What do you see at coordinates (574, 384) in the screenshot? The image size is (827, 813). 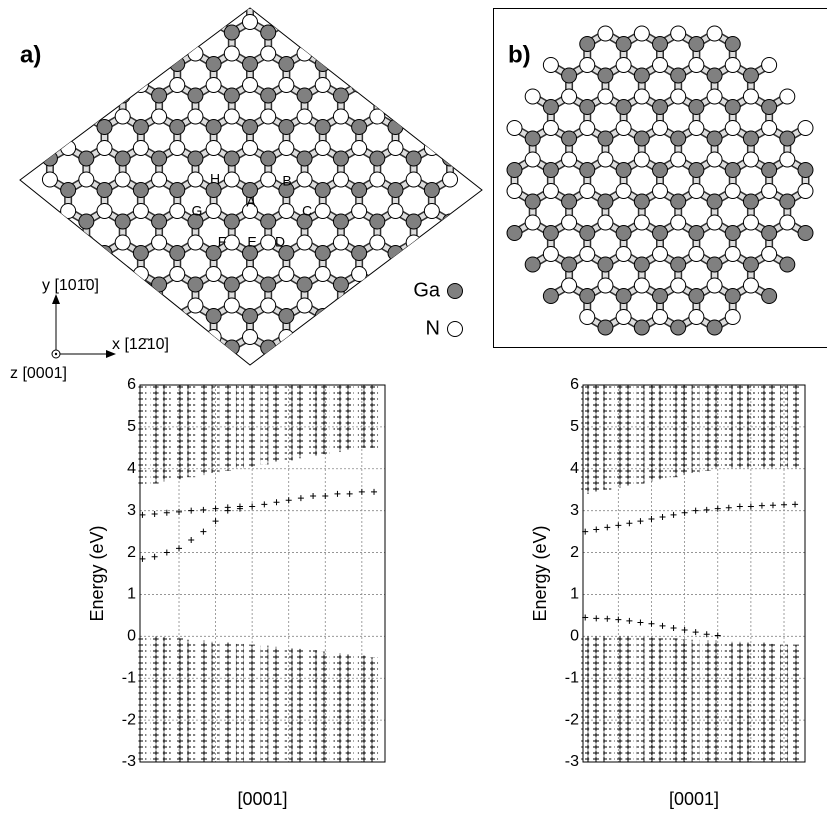 I see `y-tick-label: 6` at bounding box center [574, 384].